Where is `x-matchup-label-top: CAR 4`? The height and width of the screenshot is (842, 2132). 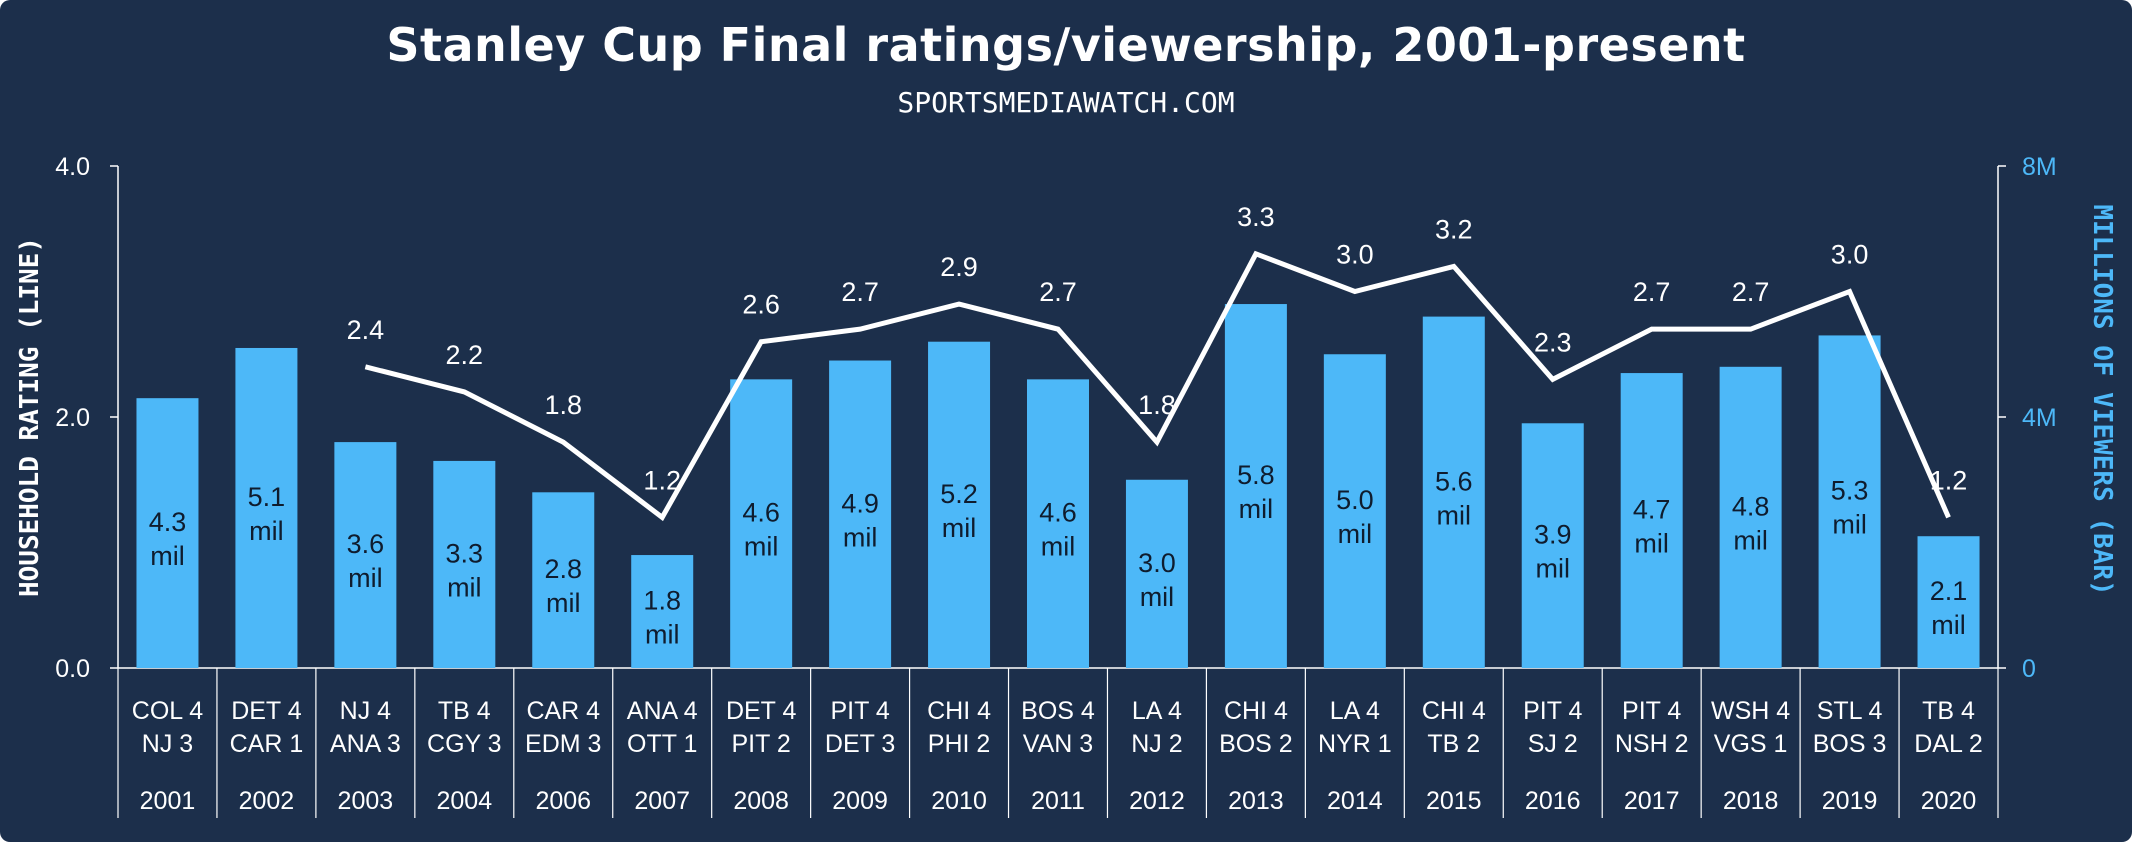 x-matchup-label-top: CAR 4 is located at coordinates (563, 711).